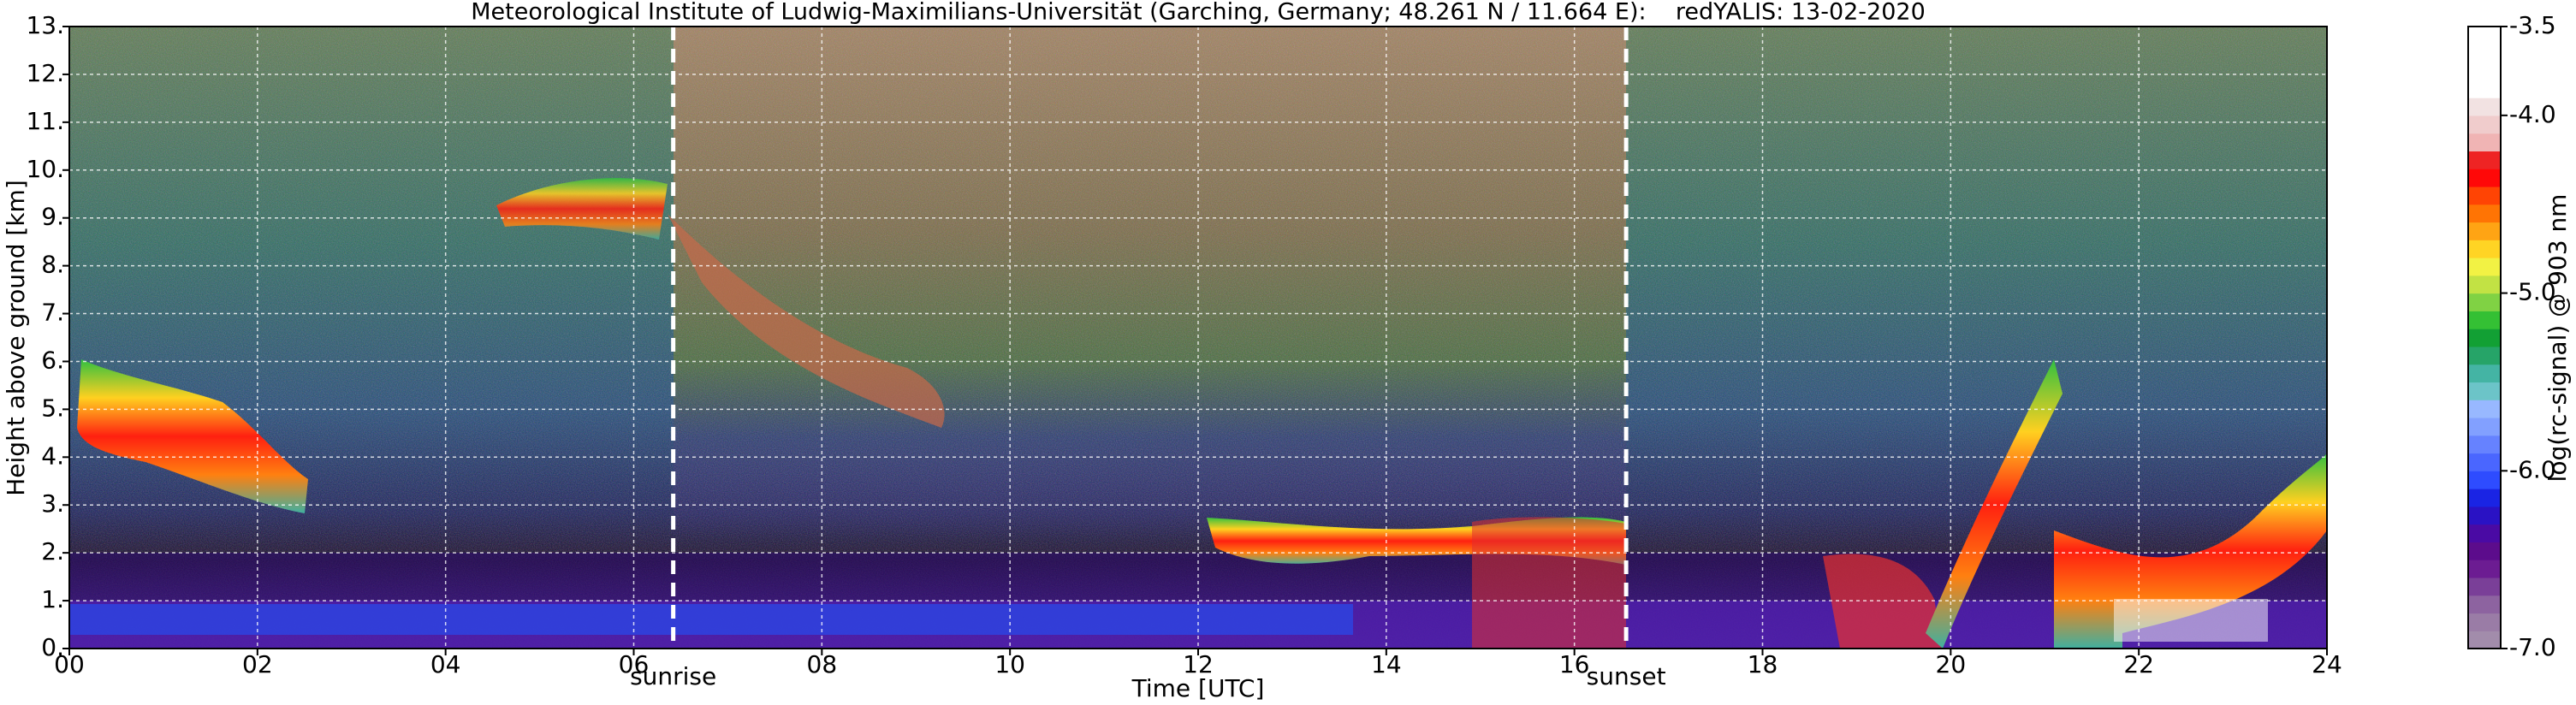 The image size is (2576, 705). Describe the element at coordinates (2327, 664) in the screenshot. I see `x-tick-label: 24` at that location.